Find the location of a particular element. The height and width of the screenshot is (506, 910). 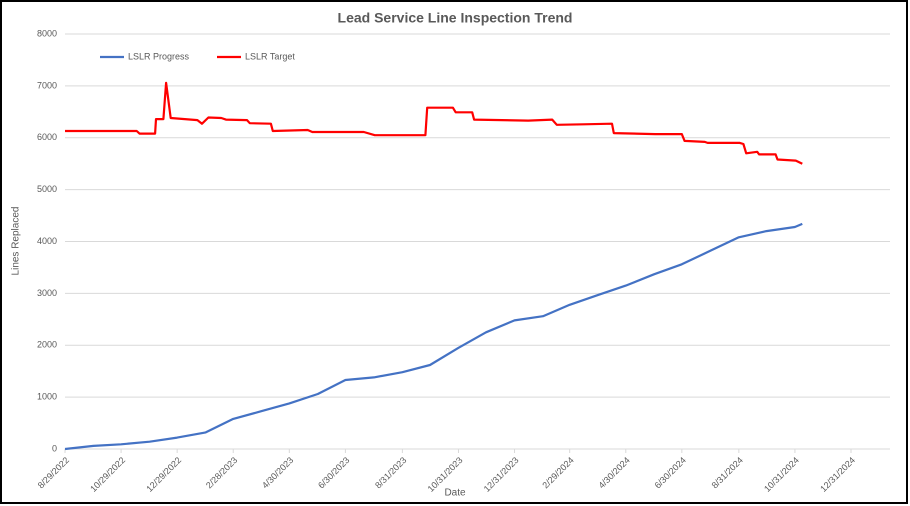

y-tick-label: 2000 is located at coordinates (47, 345).